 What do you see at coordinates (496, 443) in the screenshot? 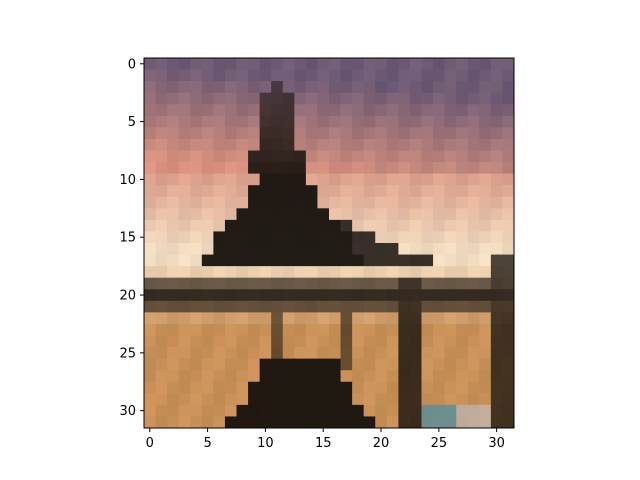
I see `x-tick-label: 30` at bounding box center [496, 443].